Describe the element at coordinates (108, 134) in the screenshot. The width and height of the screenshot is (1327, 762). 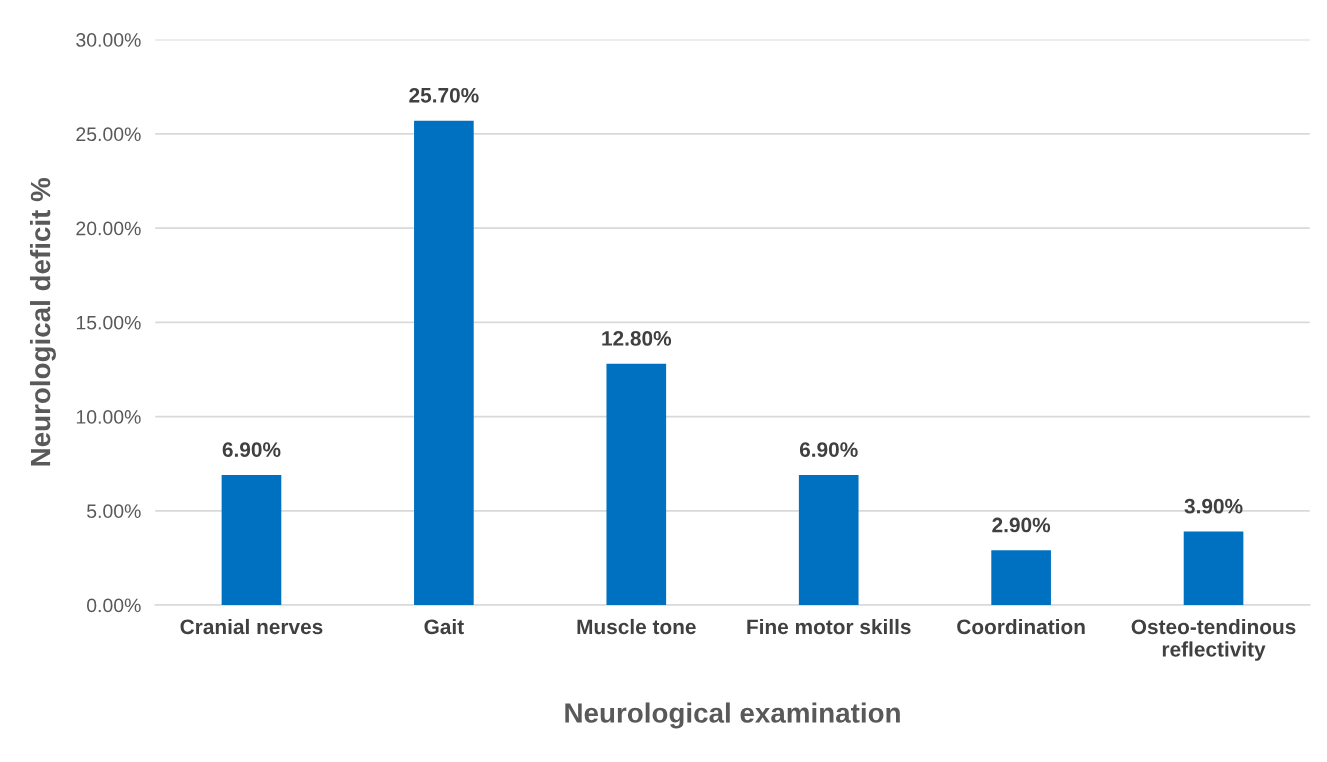
I see `y-tick-label: 25.00%` at that location.